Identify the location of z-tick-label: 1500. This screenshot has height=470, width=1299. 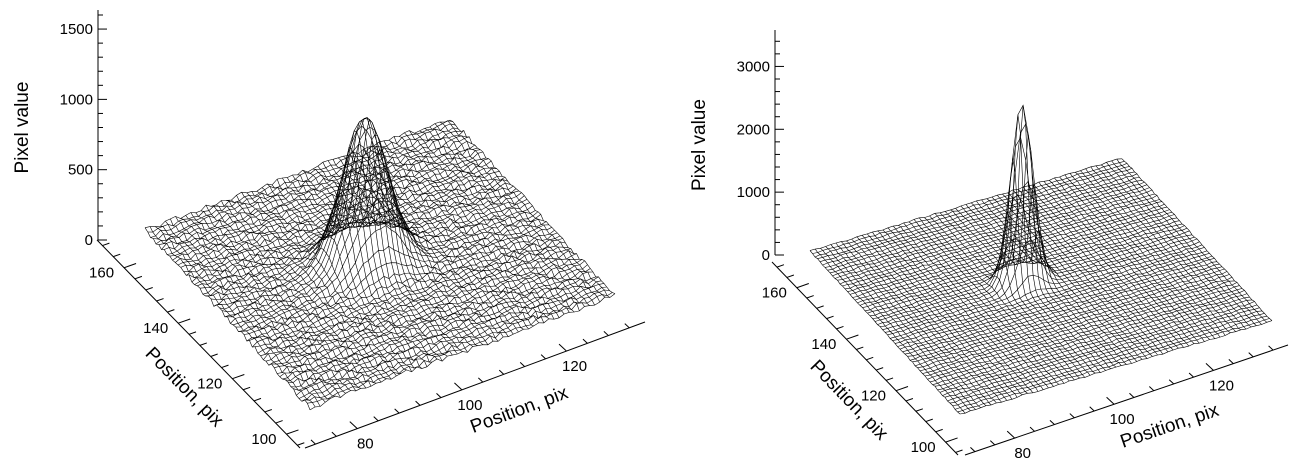
(76, 29).